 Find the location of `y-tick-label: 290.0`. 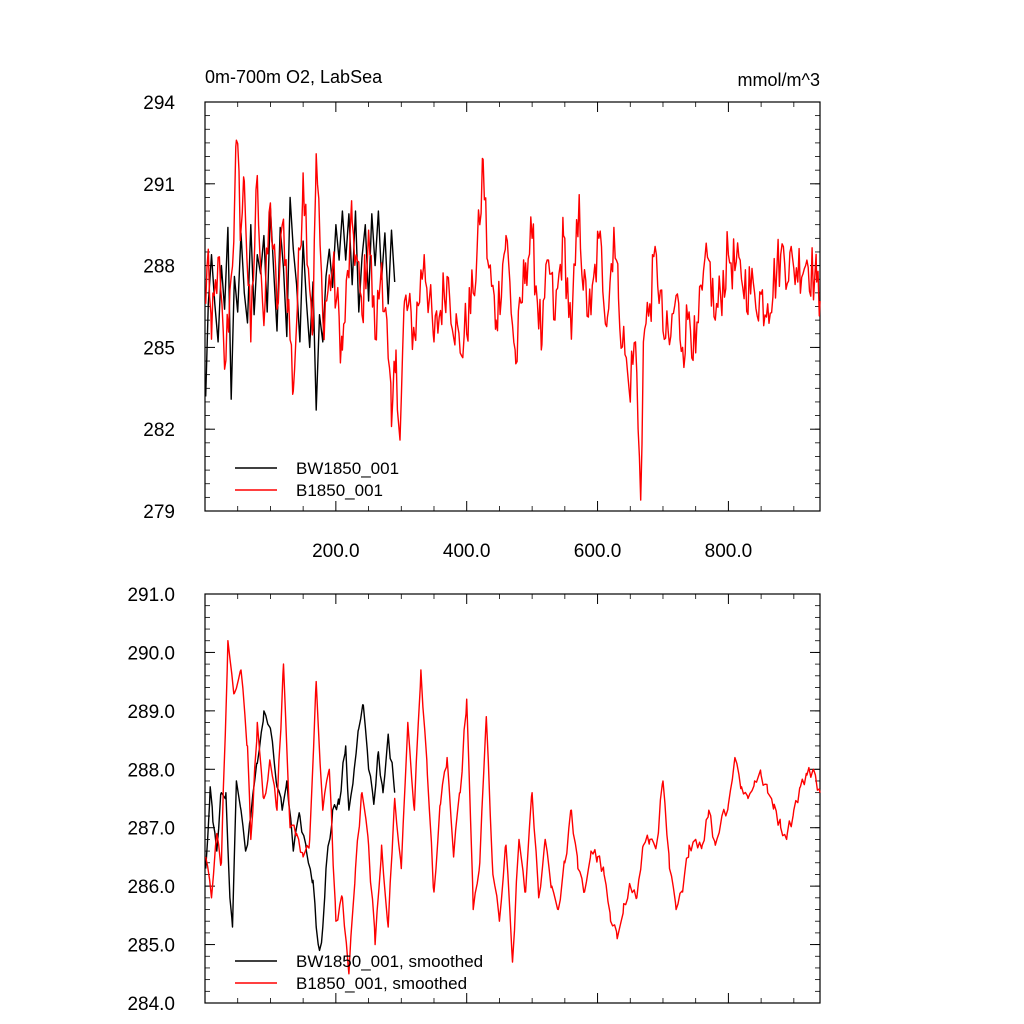

y-tick-label: 290.0 is located at coordinates (151, 653).